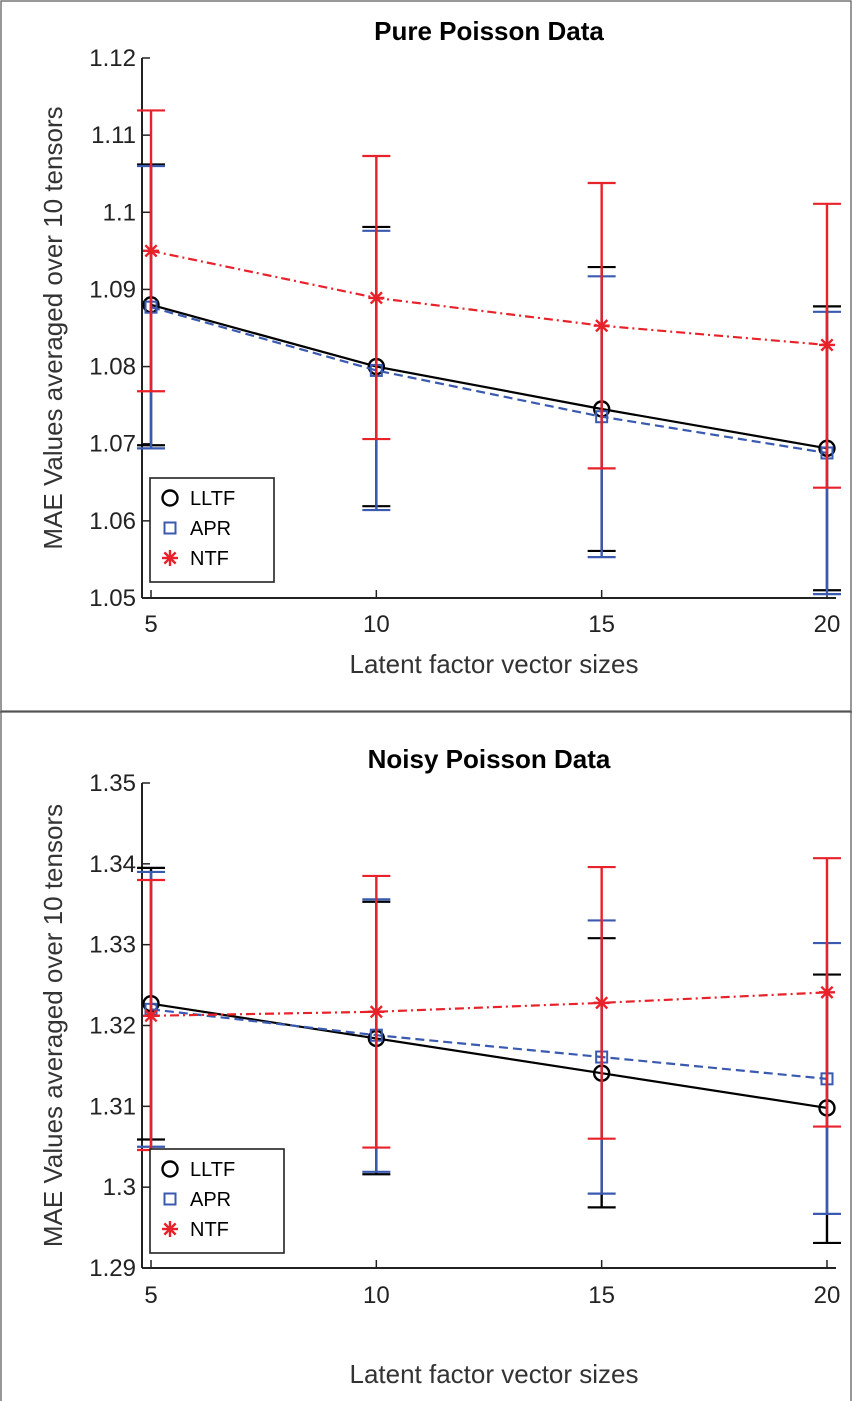  I want to click on y-tick-label: 1.11, so click(113, 135).